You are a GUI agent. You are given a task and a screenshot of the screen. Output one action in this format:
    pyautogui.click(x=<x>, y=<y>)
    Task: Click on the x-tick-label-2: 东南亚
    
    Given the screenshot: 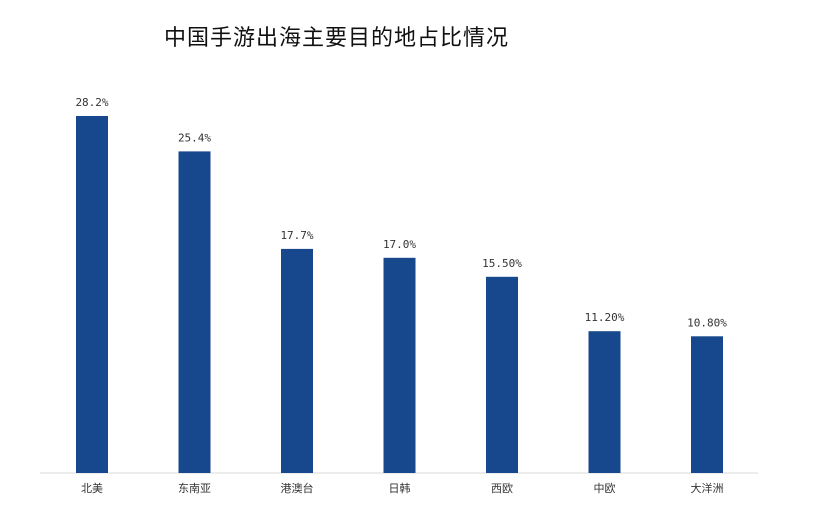 What is the action you would take?
    pyautogui.click(x=194, y=488)
    